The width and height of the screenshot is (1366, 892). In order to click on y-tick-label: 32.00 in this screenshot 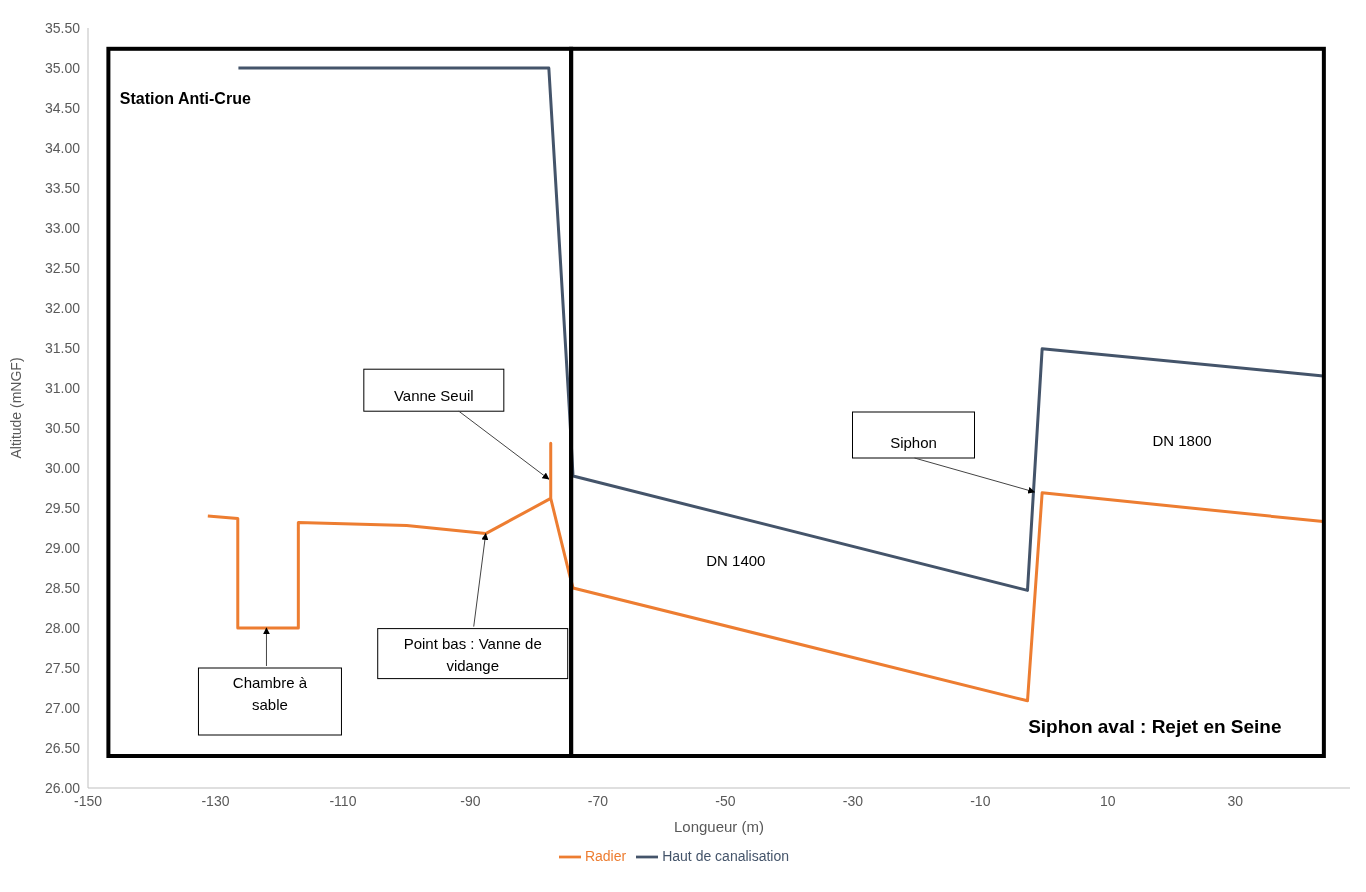, I will do `click(62, 307)`.